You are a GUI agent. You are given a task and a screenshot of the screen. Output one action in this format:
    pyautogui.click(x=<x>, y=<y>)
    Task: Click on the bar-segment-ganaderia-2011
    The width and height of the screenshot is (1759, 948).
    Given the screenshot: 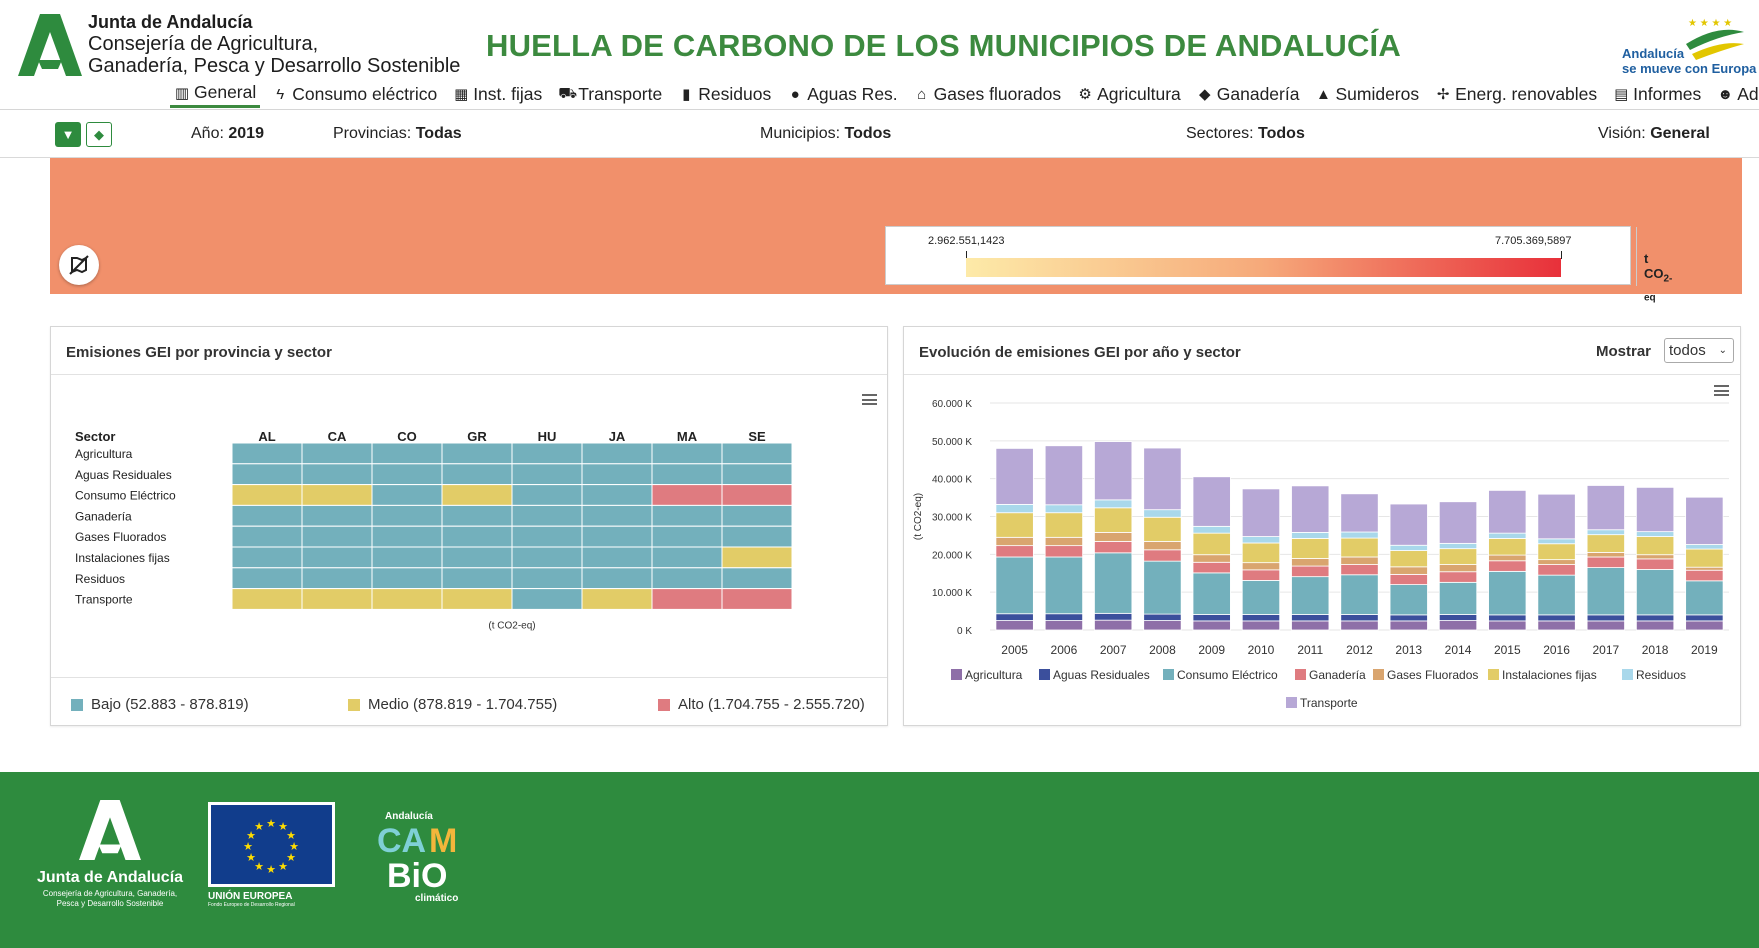 What is the action you would take?
    pyautogui.click(x=1310, y=571)
    